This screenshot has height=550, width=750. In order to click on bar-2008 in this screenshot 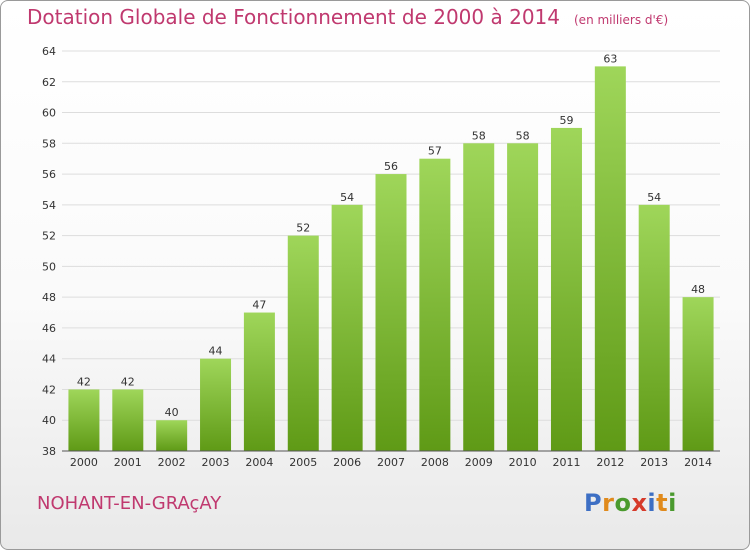, I will do `click(435, 304)`.